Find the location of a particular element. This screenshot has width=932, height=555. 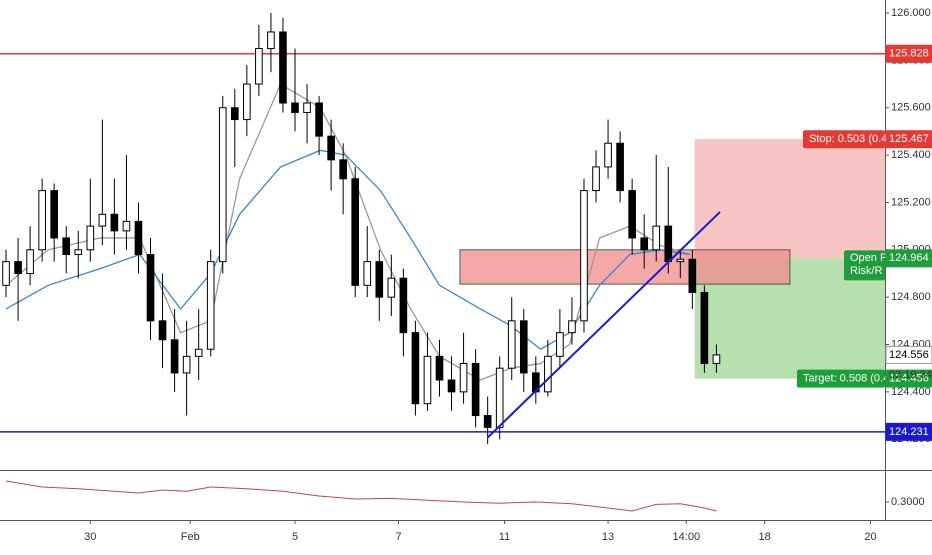

price-label: 124.556 is located at coordinates (909, 355).